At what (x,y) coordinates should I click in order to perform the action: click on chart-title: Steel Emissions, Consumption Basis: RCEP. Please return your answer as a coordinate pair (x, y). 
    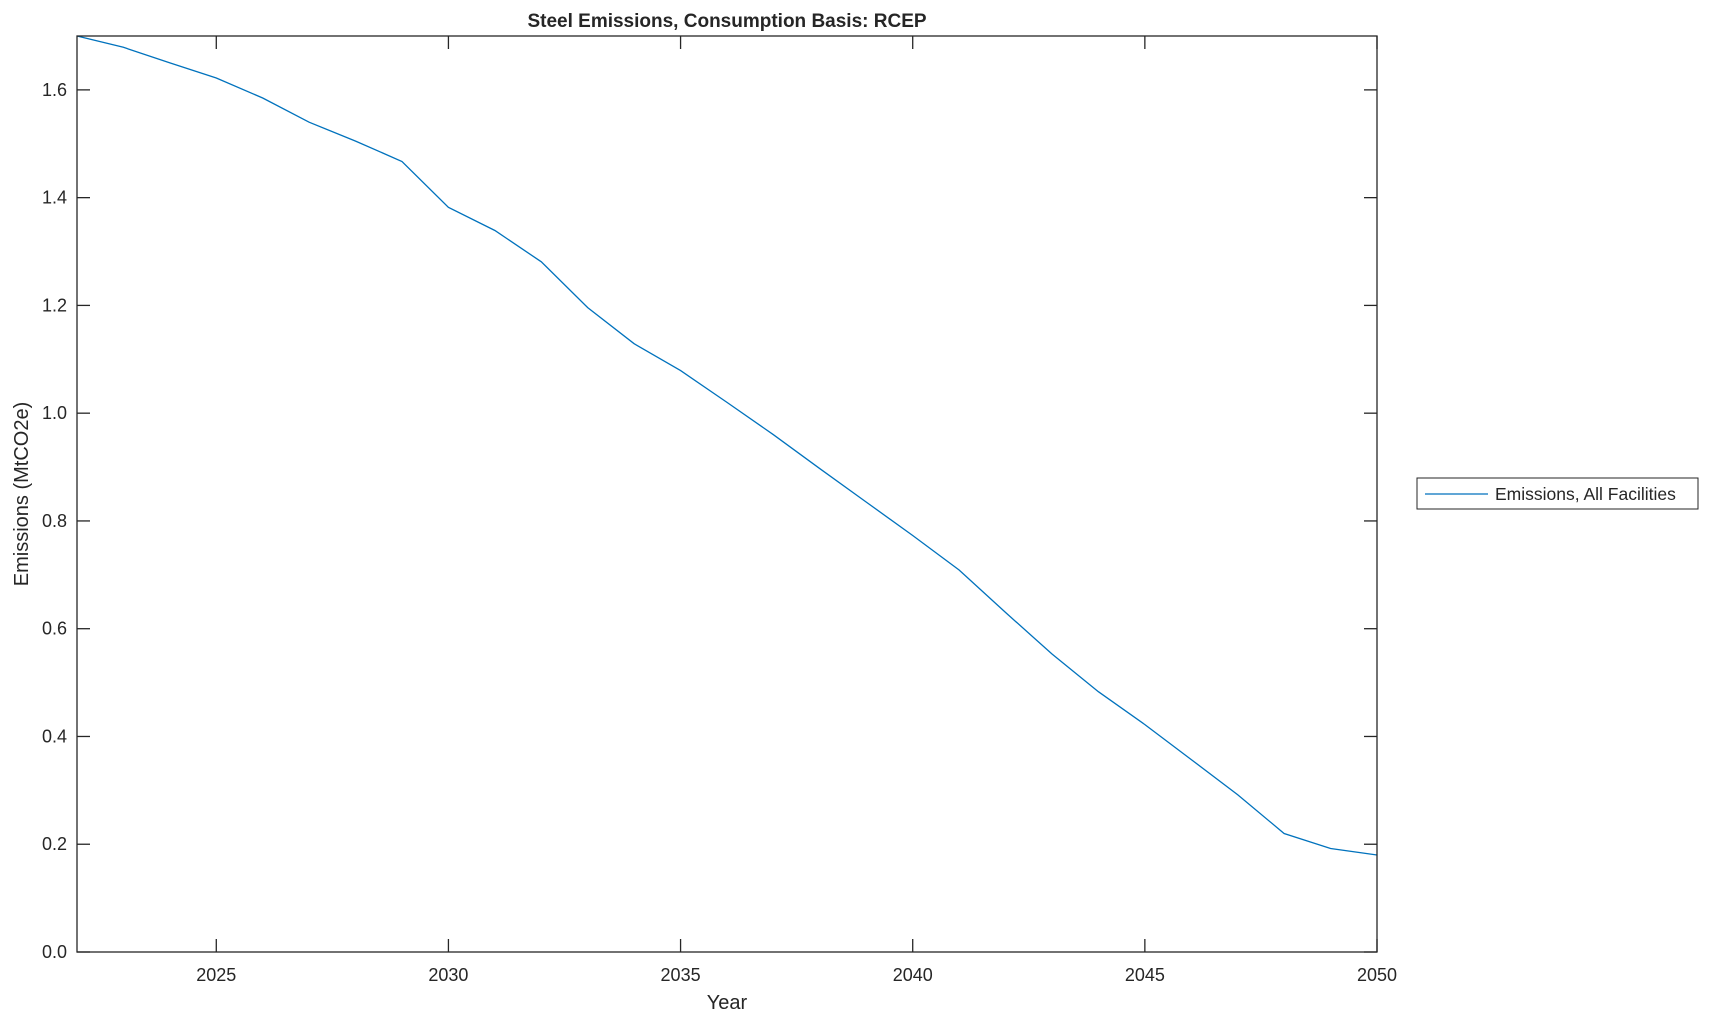
    Looking at the image, I should click on (726, 21).